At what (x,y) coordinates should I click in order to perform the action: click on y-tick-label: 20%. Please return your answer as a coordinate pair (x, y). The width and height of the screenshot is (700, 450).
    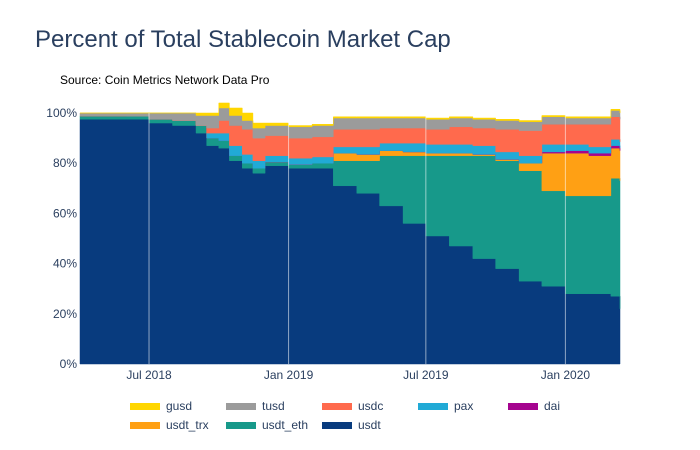
    Looking at the image, I should click on (65, 314).